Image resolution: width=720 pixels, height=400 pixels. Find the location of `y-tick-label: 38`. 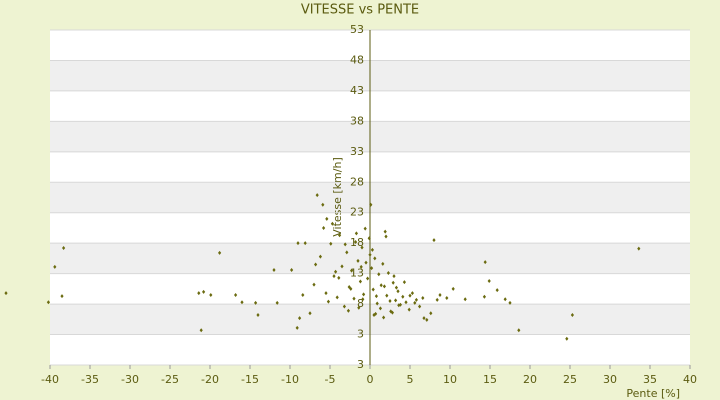

y-tick-label: 38 is located at coordinates (357, 120).